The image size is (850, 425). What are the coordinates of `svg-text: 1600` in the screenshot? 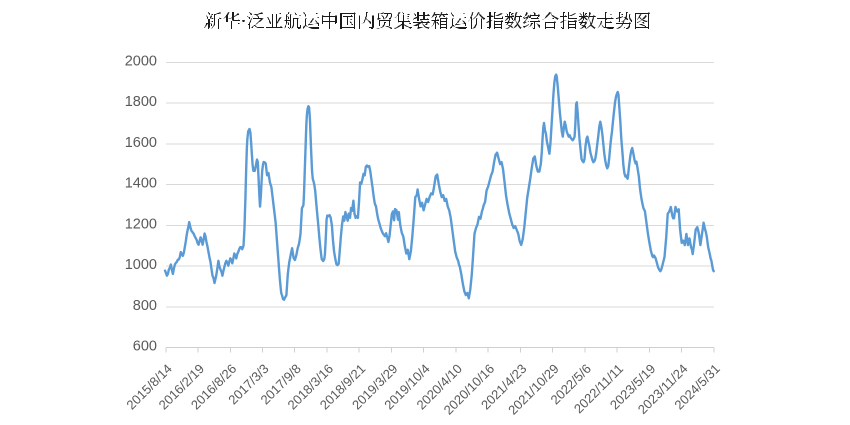 It's located at (141, 143).